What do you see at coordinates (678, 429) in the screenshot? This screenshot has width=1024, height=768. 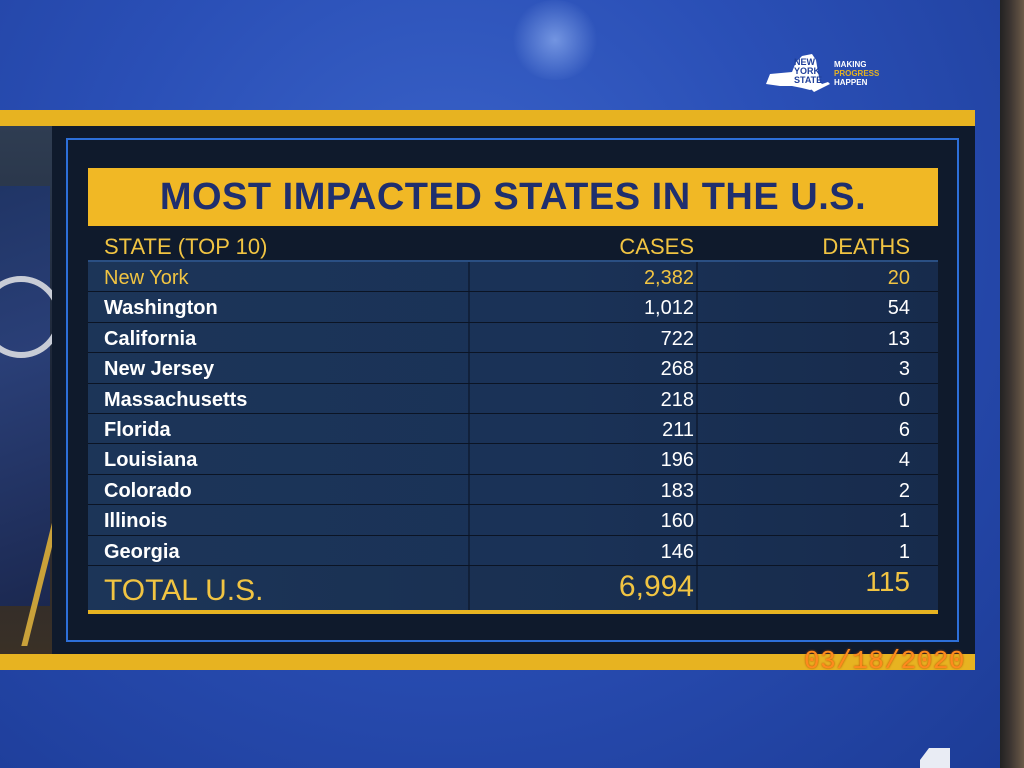 I see `cases-cell: 211` at bounding box center [678, 429].